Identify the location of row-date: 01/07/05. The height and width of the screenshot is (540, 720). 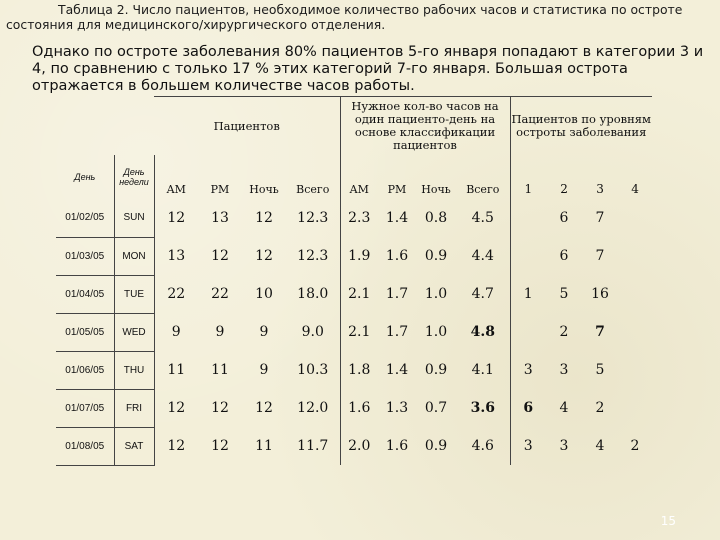
(85, 408).